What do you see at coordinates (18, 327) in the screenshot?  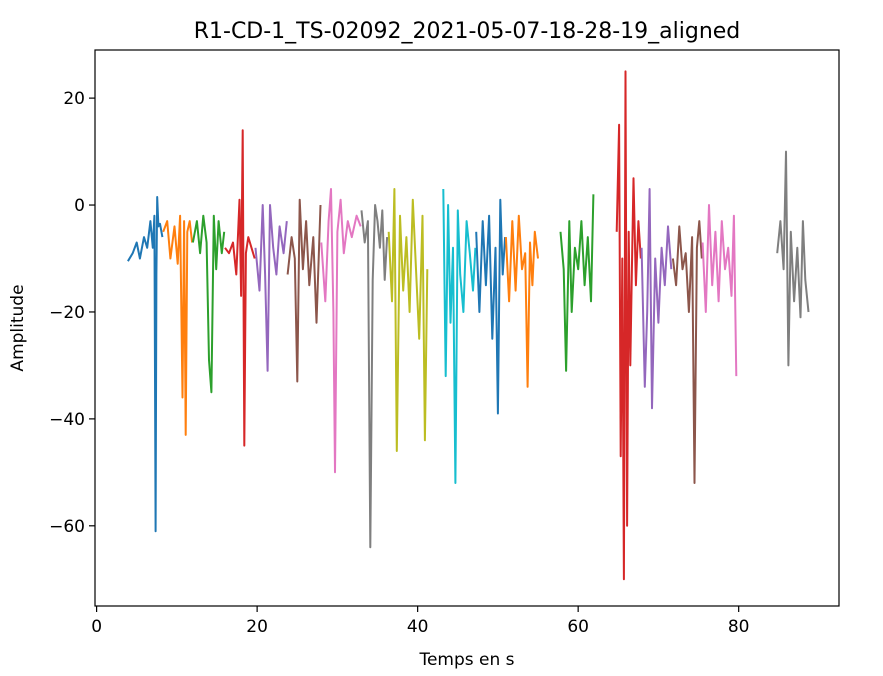 I see `y-axis-label: Amplitude` at bounding box center [18, 327].